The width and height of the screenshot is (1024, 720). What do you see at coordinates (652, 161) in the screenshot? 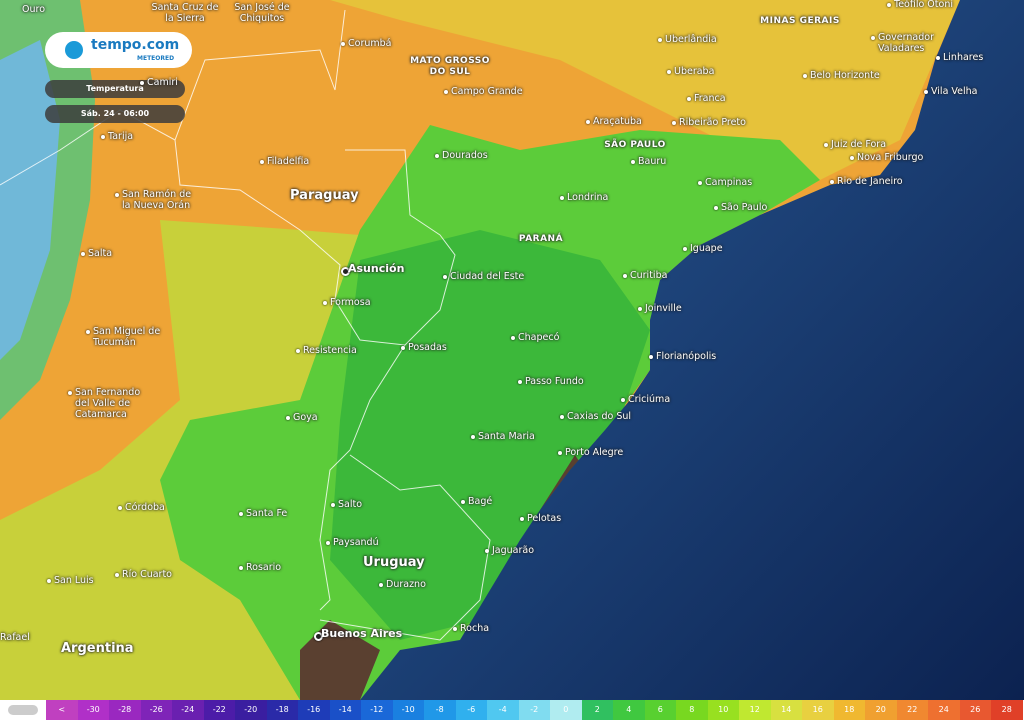
I see `place-label: Bauru` at bounding box center [652, 161].